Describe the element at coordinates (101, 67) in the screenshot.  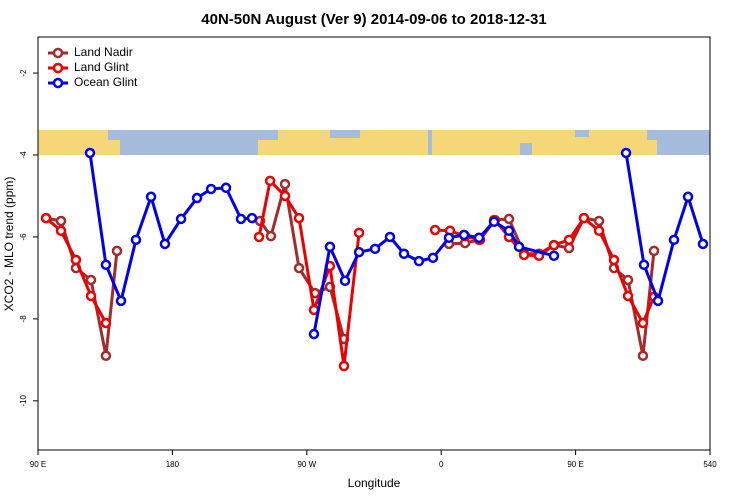
I see `legend-label: Land Glint` at that location.